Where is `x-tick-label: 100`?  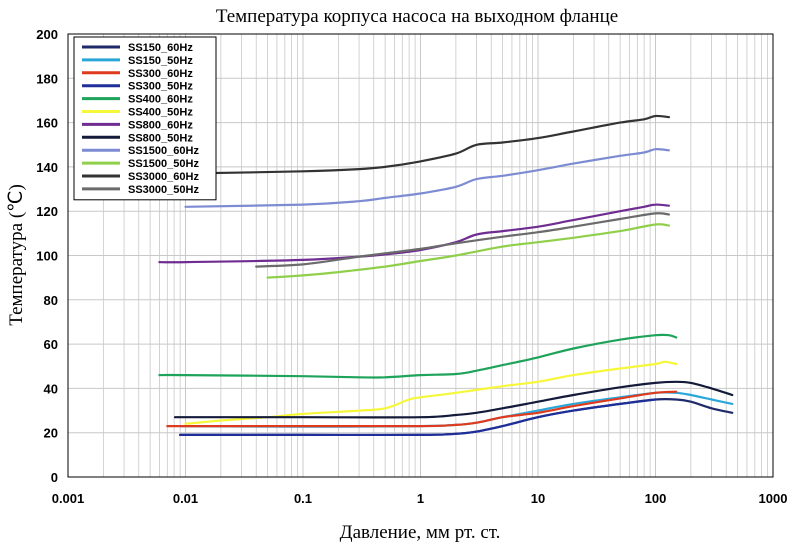 x-tick-label: 100 is located at coordinates (656, 498).